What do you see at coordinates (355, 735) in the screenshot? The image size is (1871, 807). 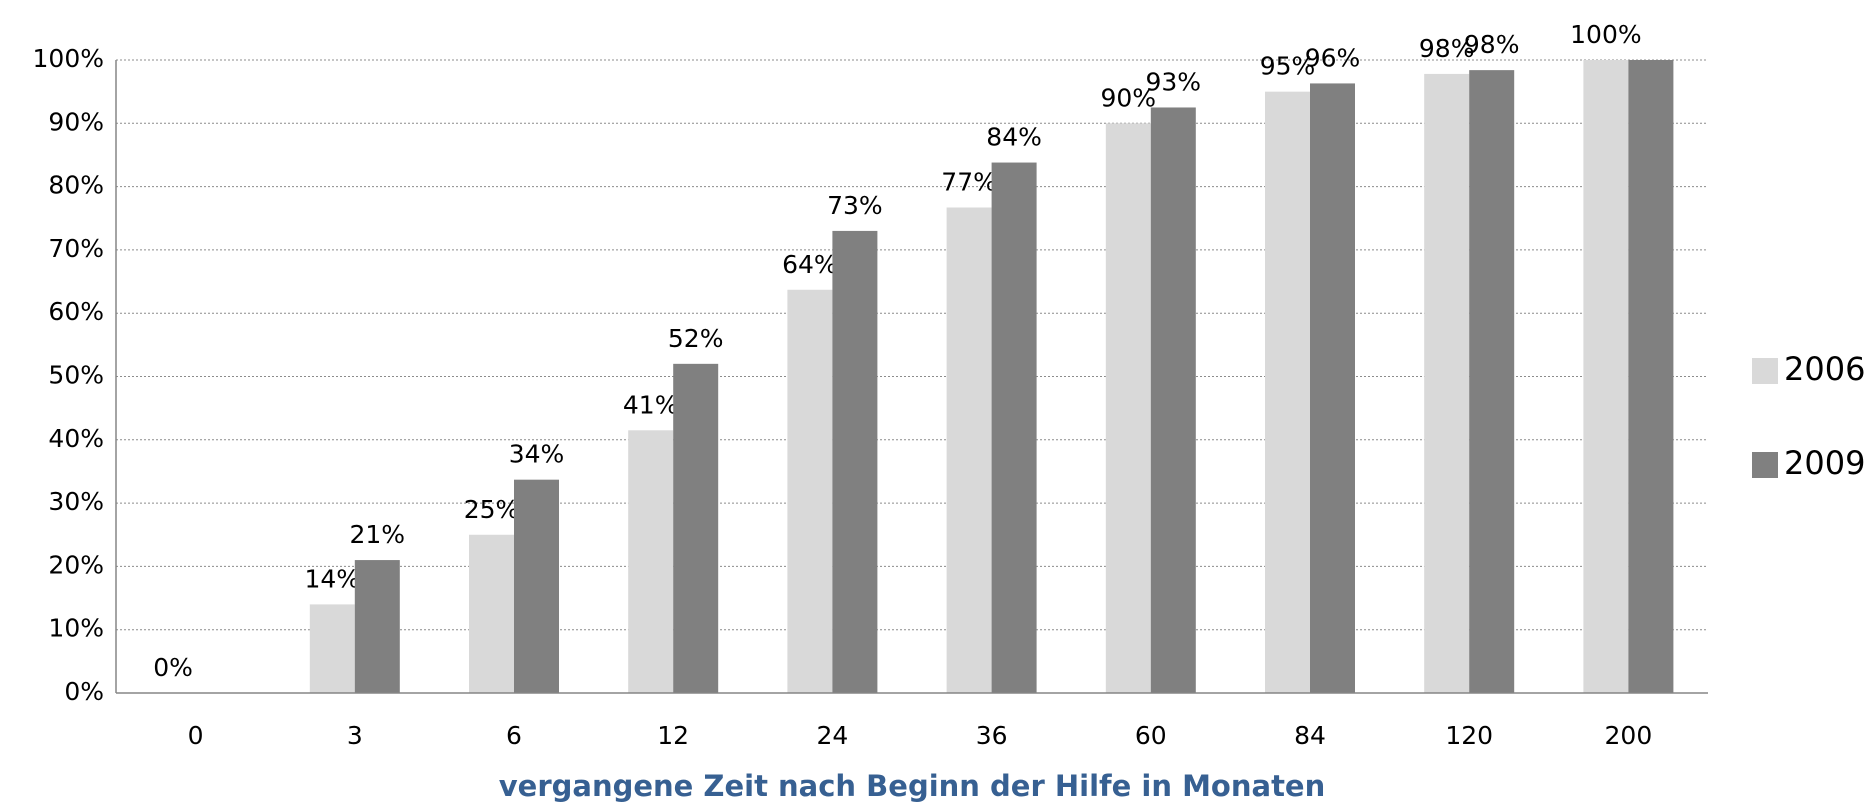 I see `x-tick-label: 3` at bounding box center [355, 735].